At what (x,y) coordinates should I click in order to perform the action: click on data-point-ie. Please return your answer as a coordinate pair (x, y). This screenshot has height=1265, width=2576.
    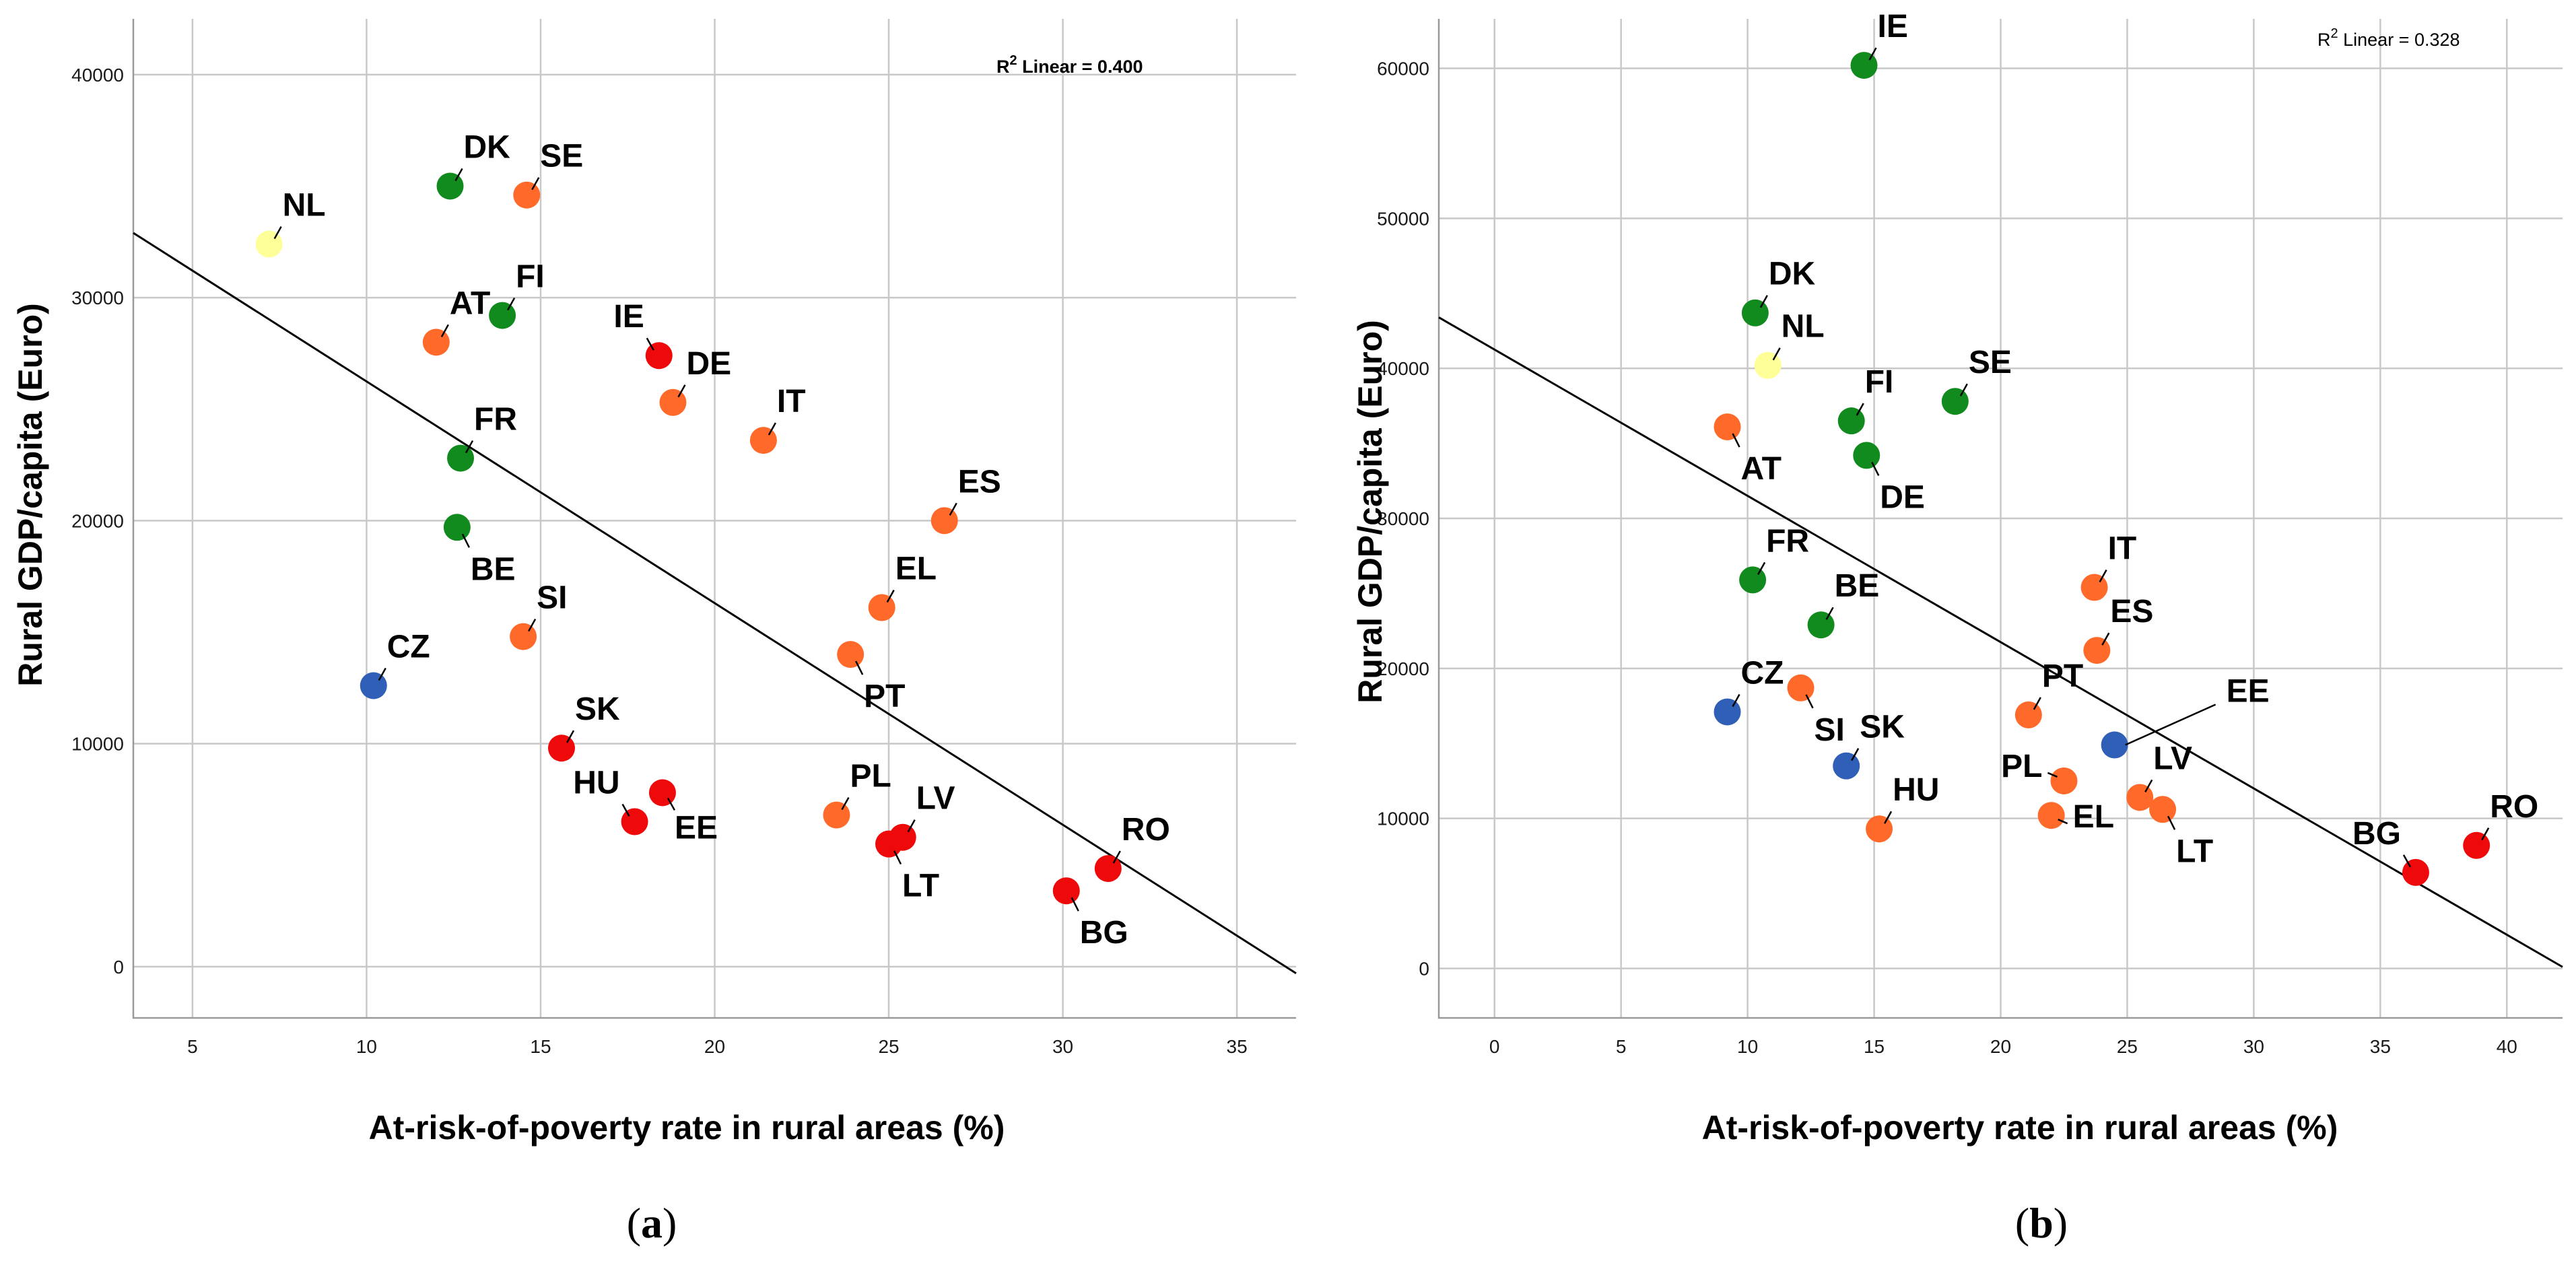
    Looking at the image, I should click on (1864, 66).